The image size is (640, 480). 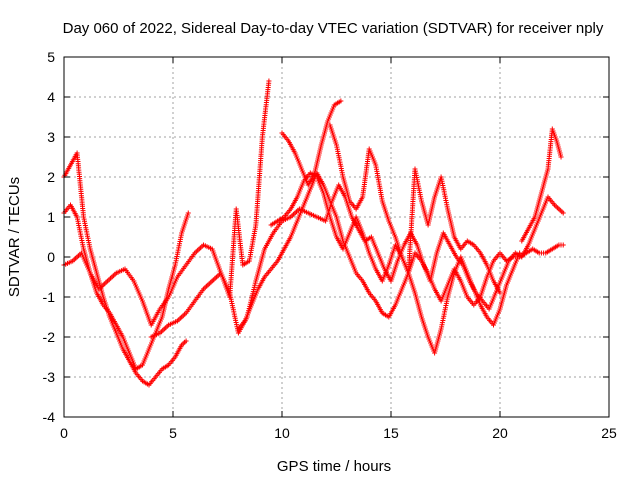 What do you see at coordinates (51, 57) in the screenshot?
I see `y-tick-label: 5` at bounding box center [51, 57].